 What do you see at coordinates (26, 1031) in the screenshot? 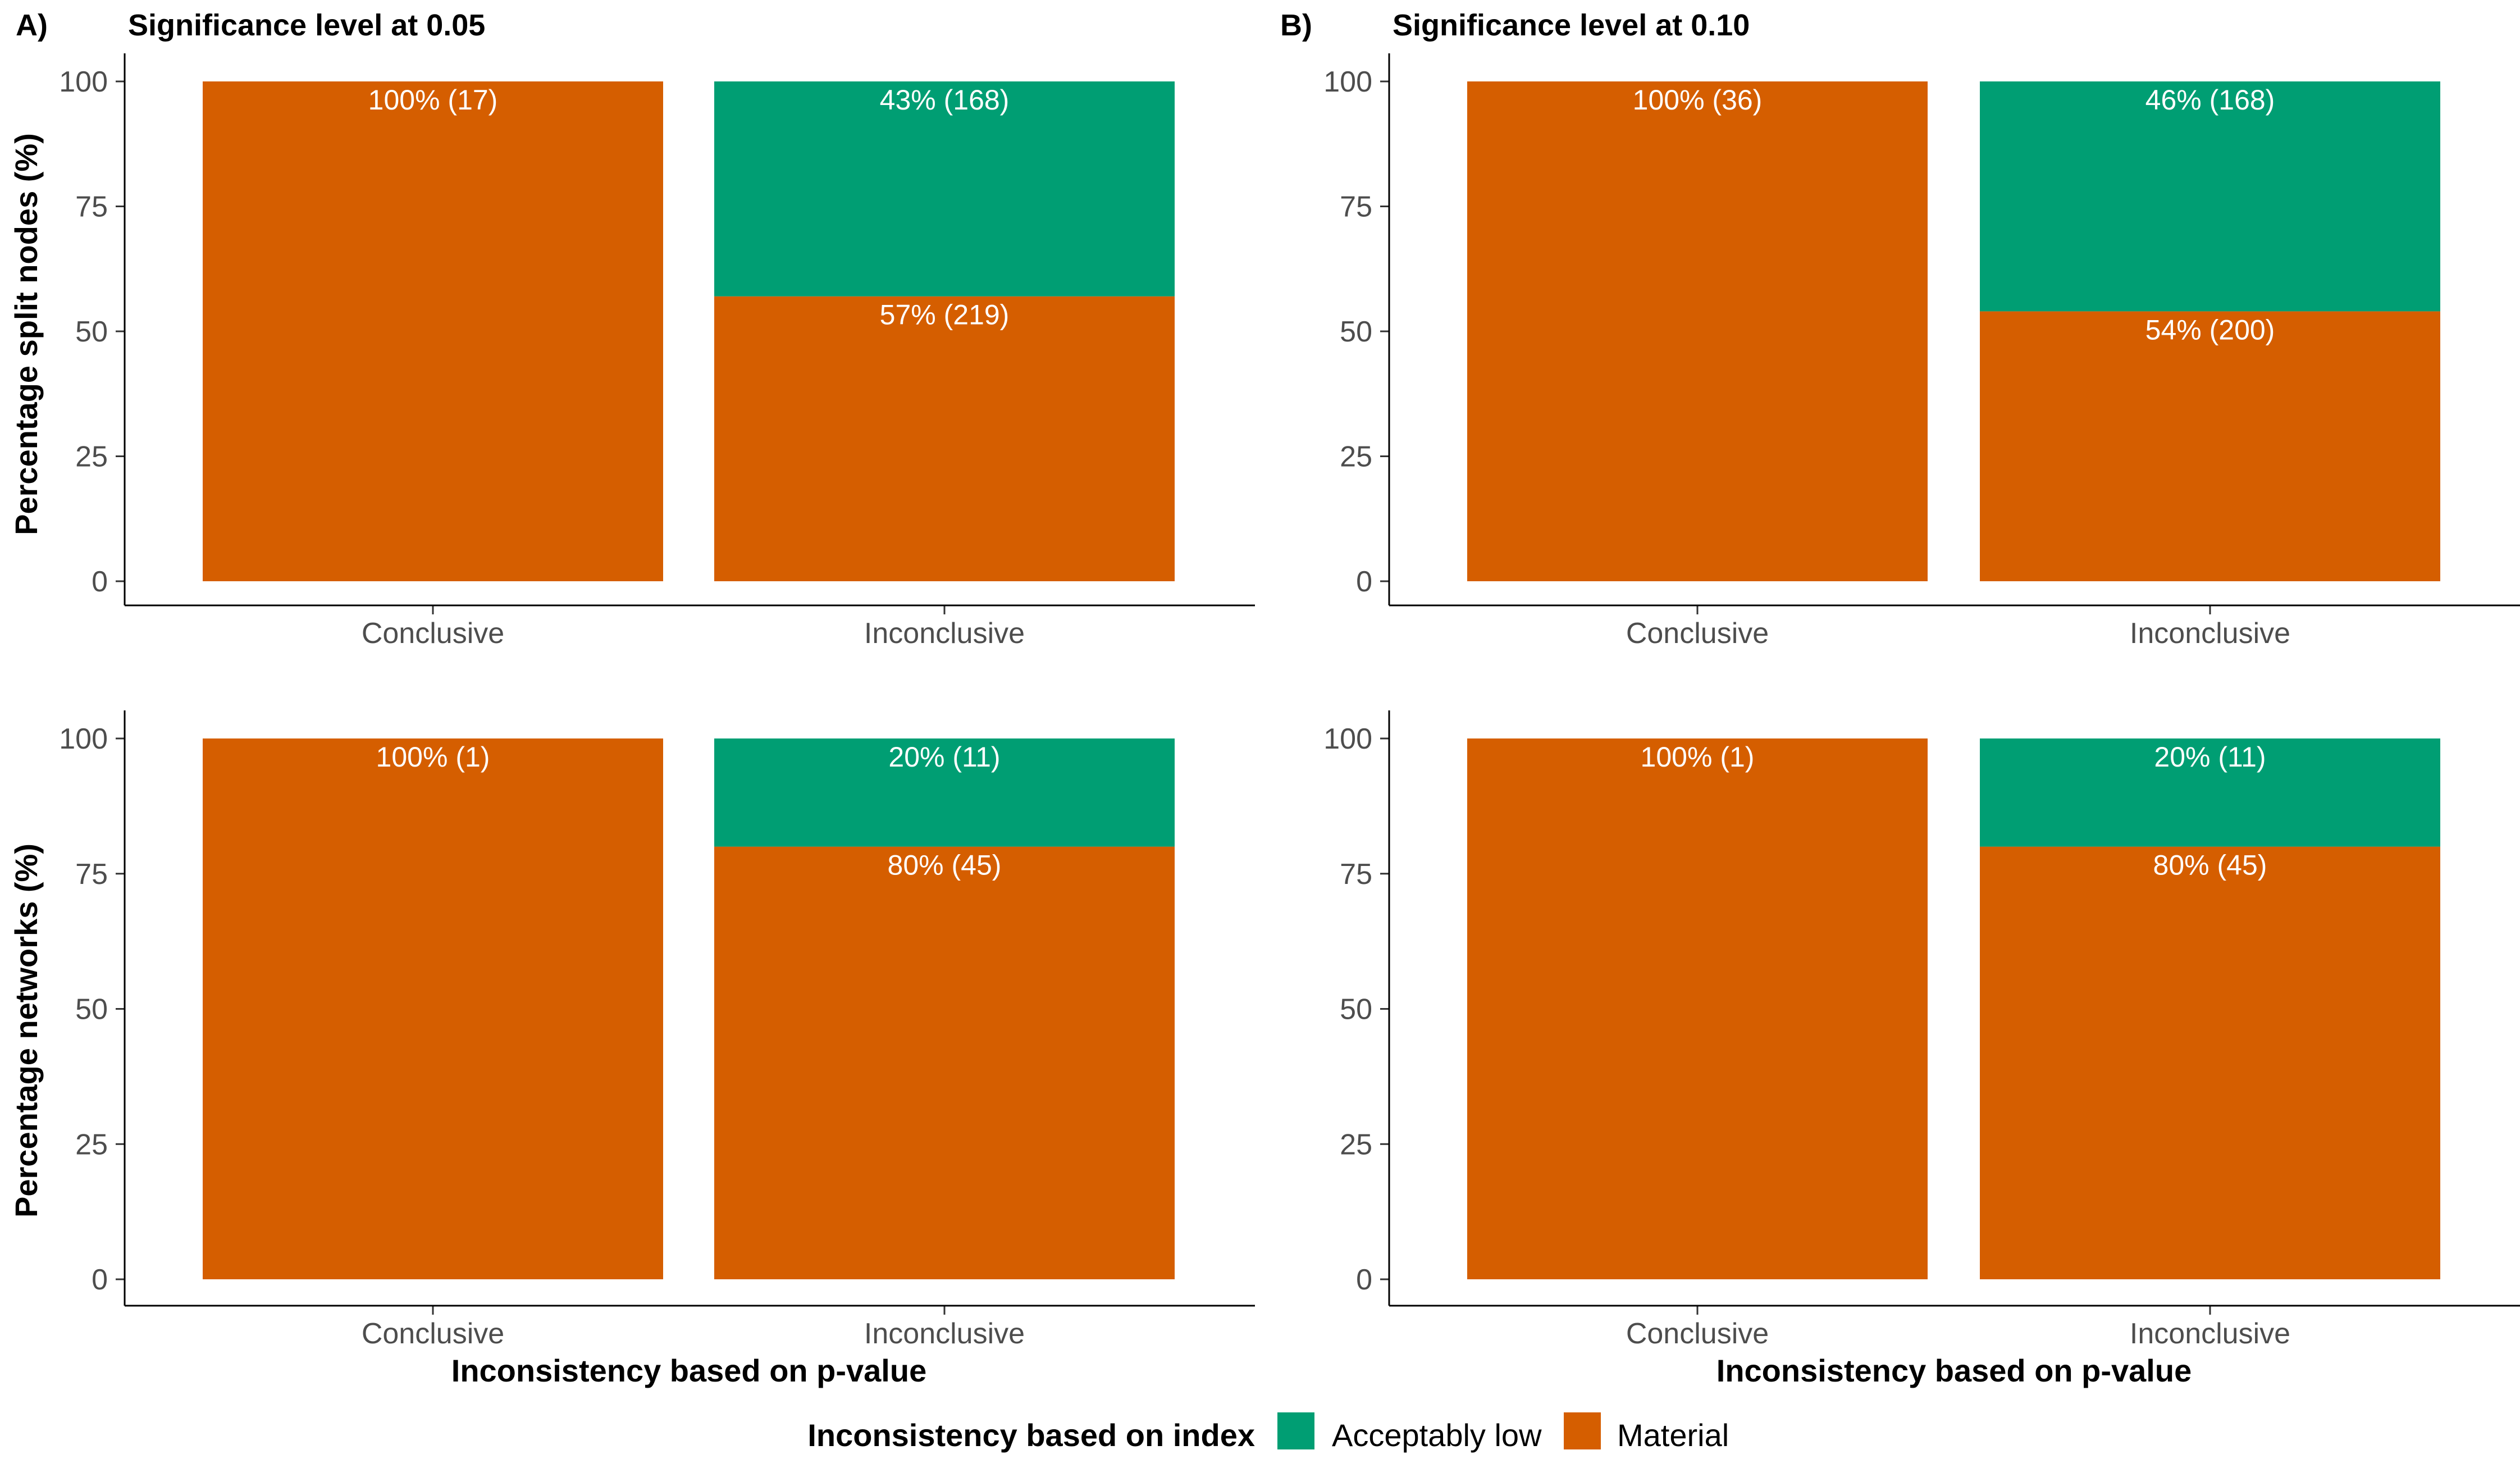
I see `y-axis-title-networks: Percentage networks (%)` at bounding box center [26, 1031].